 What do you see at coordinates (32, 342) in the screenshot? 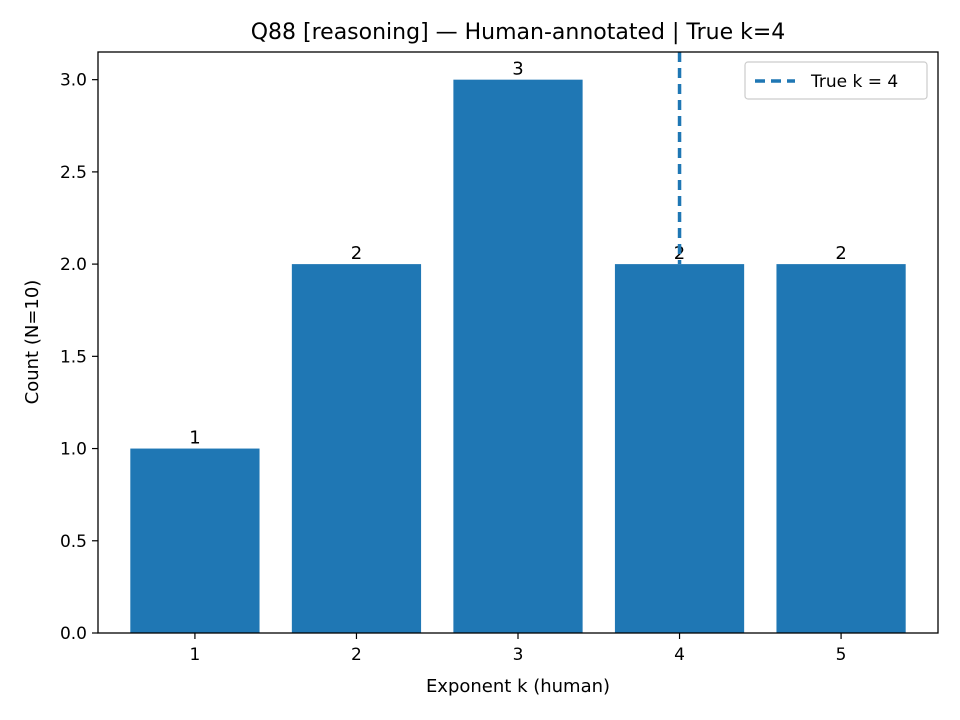
I see `y-axis-label: Count (N=10)` at bounding box center [32, 342].